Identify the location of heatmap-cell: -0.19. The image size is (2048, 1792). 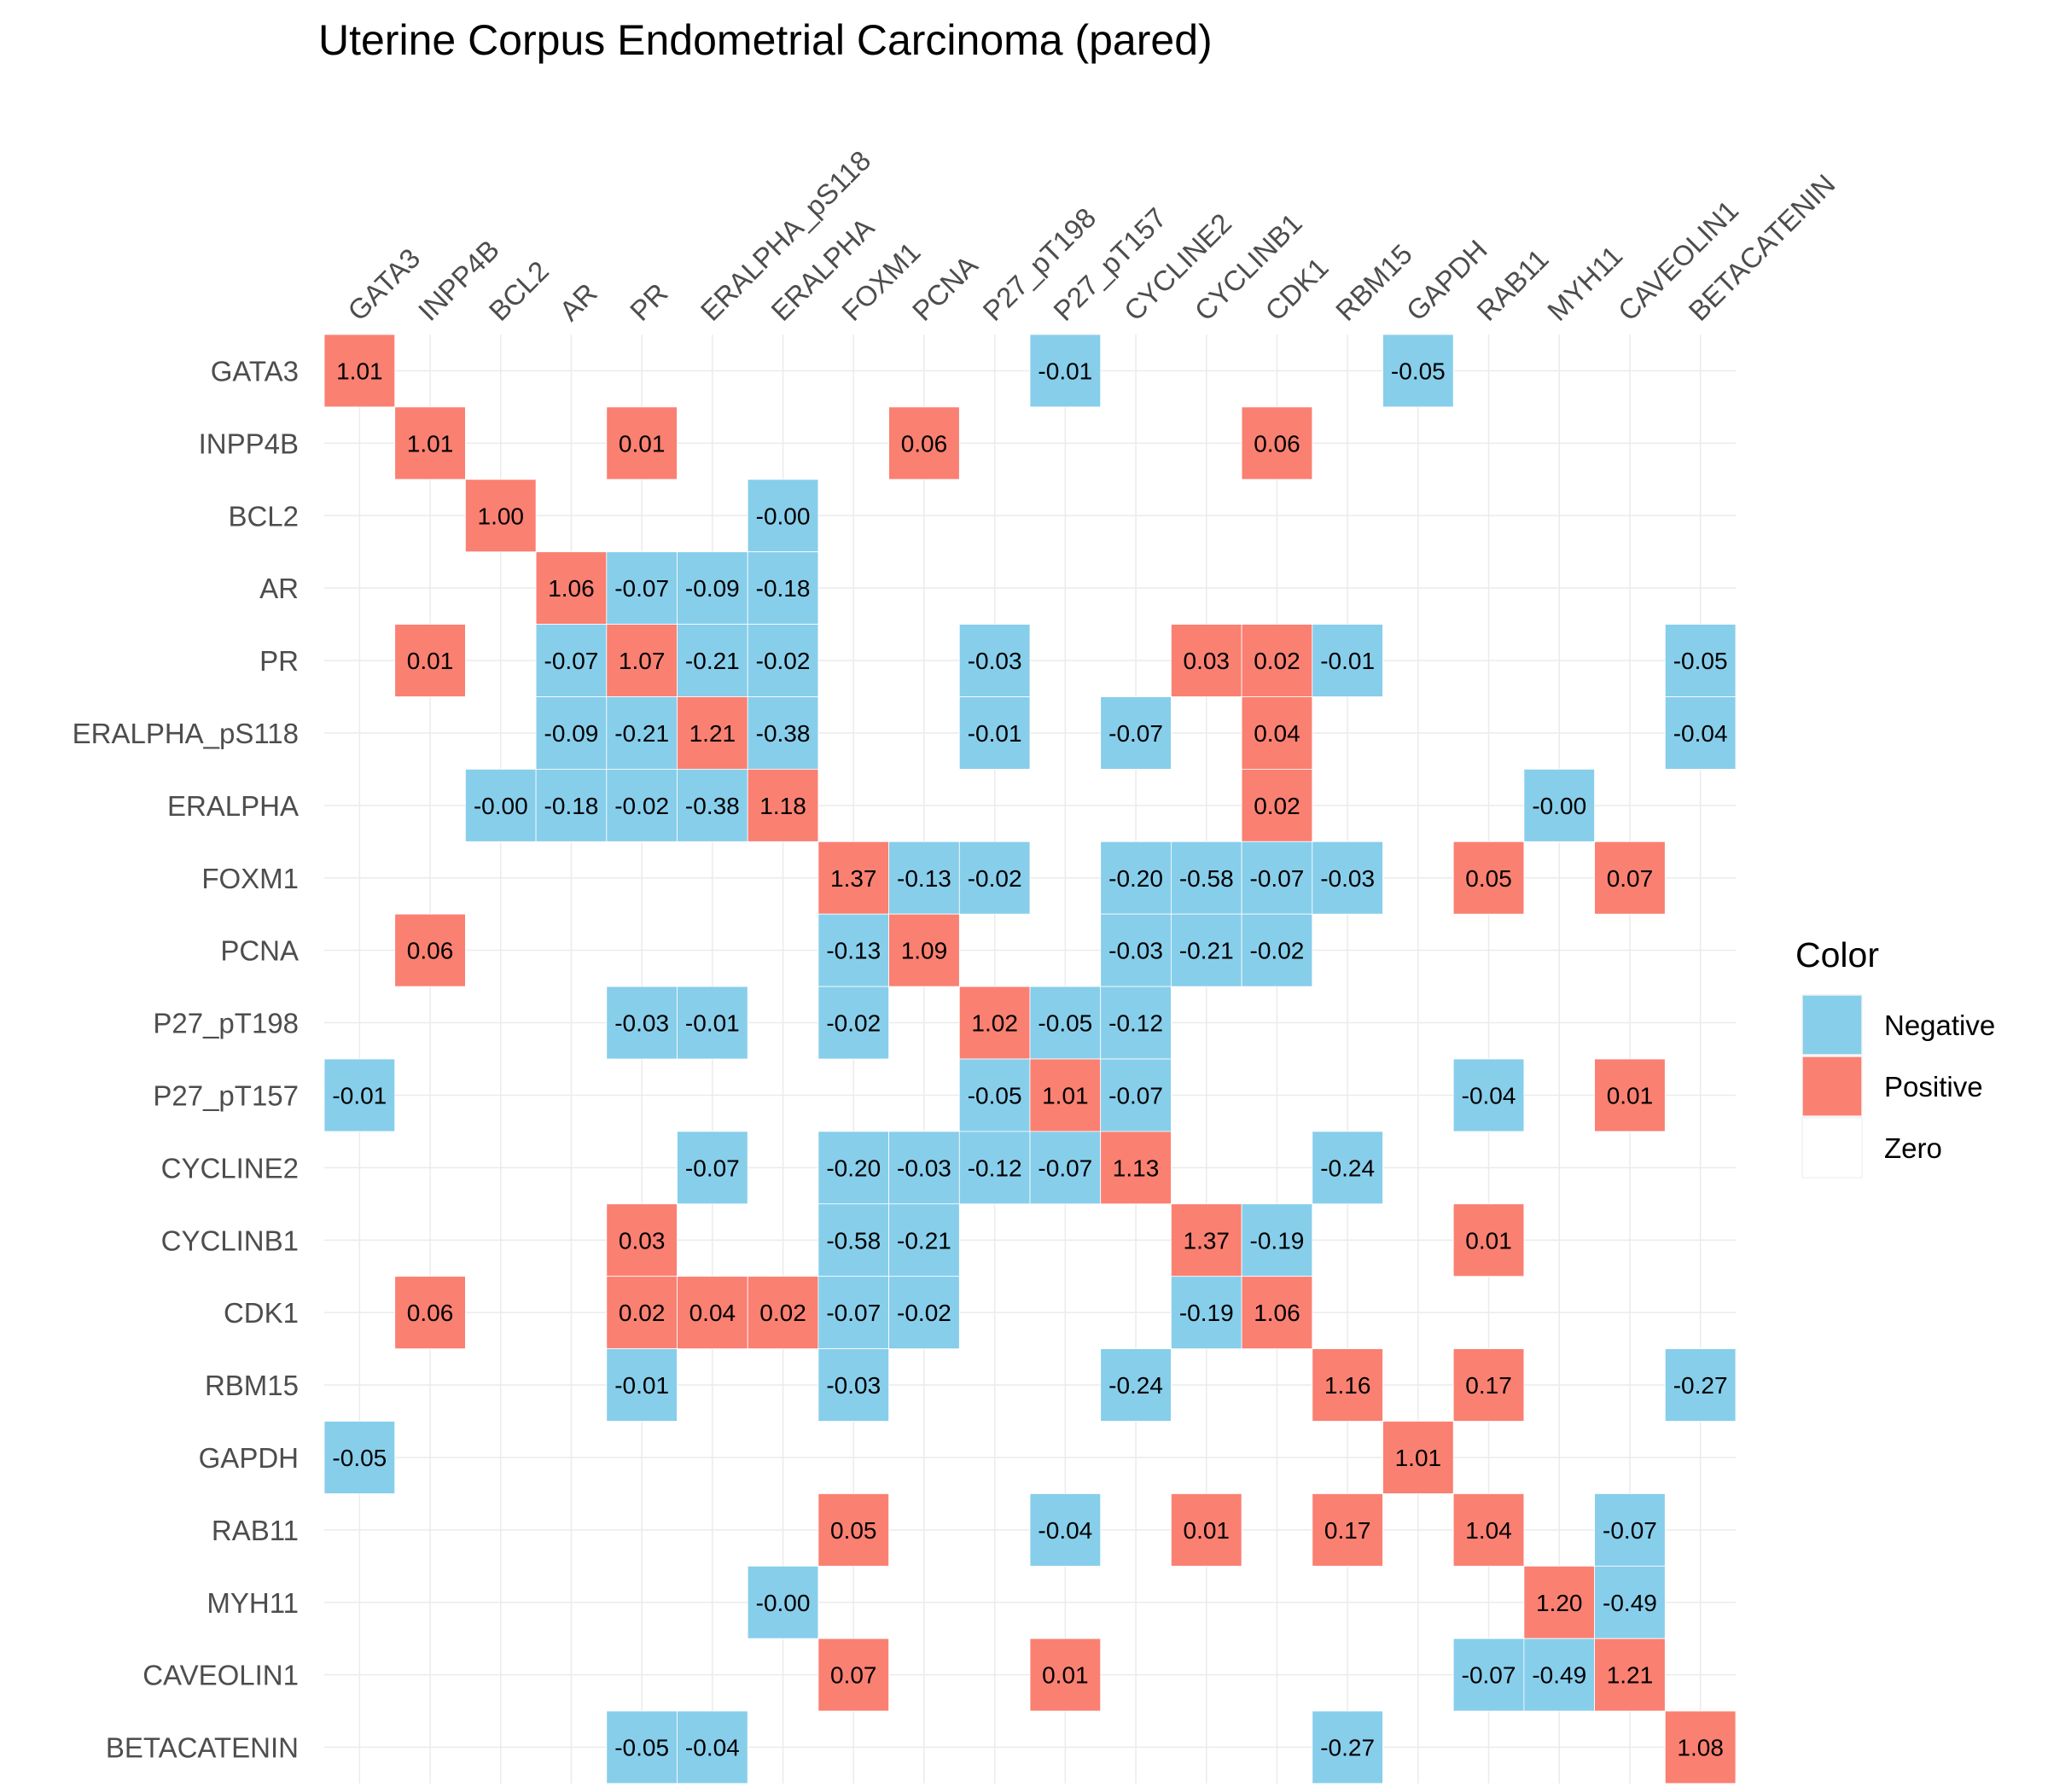
(1206, 1312).